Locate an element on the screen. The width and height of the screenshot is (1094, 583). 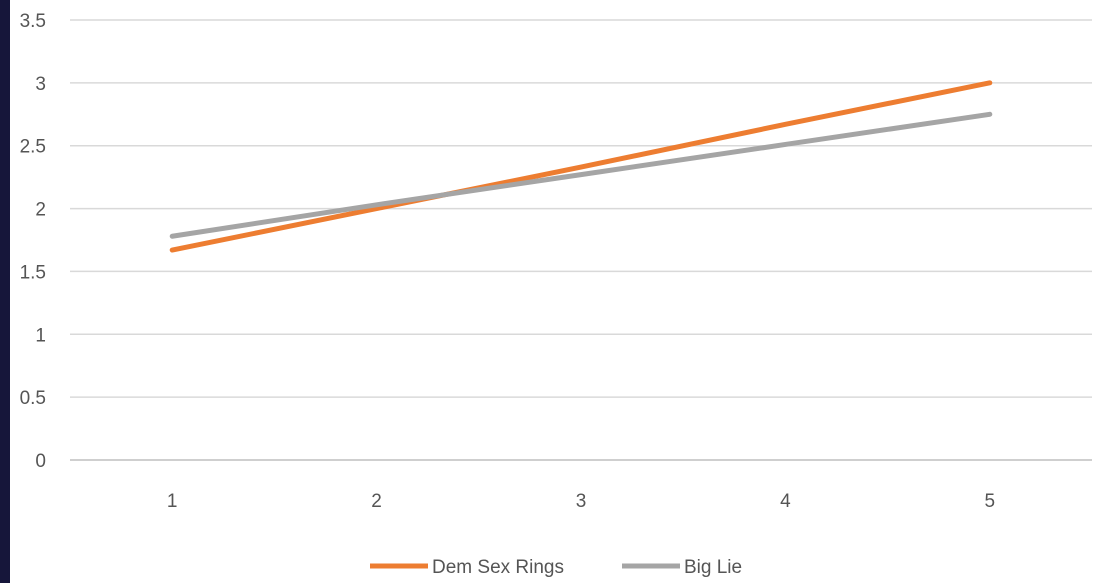
x-tick-label: 5 is located at coordinates (990, 501).